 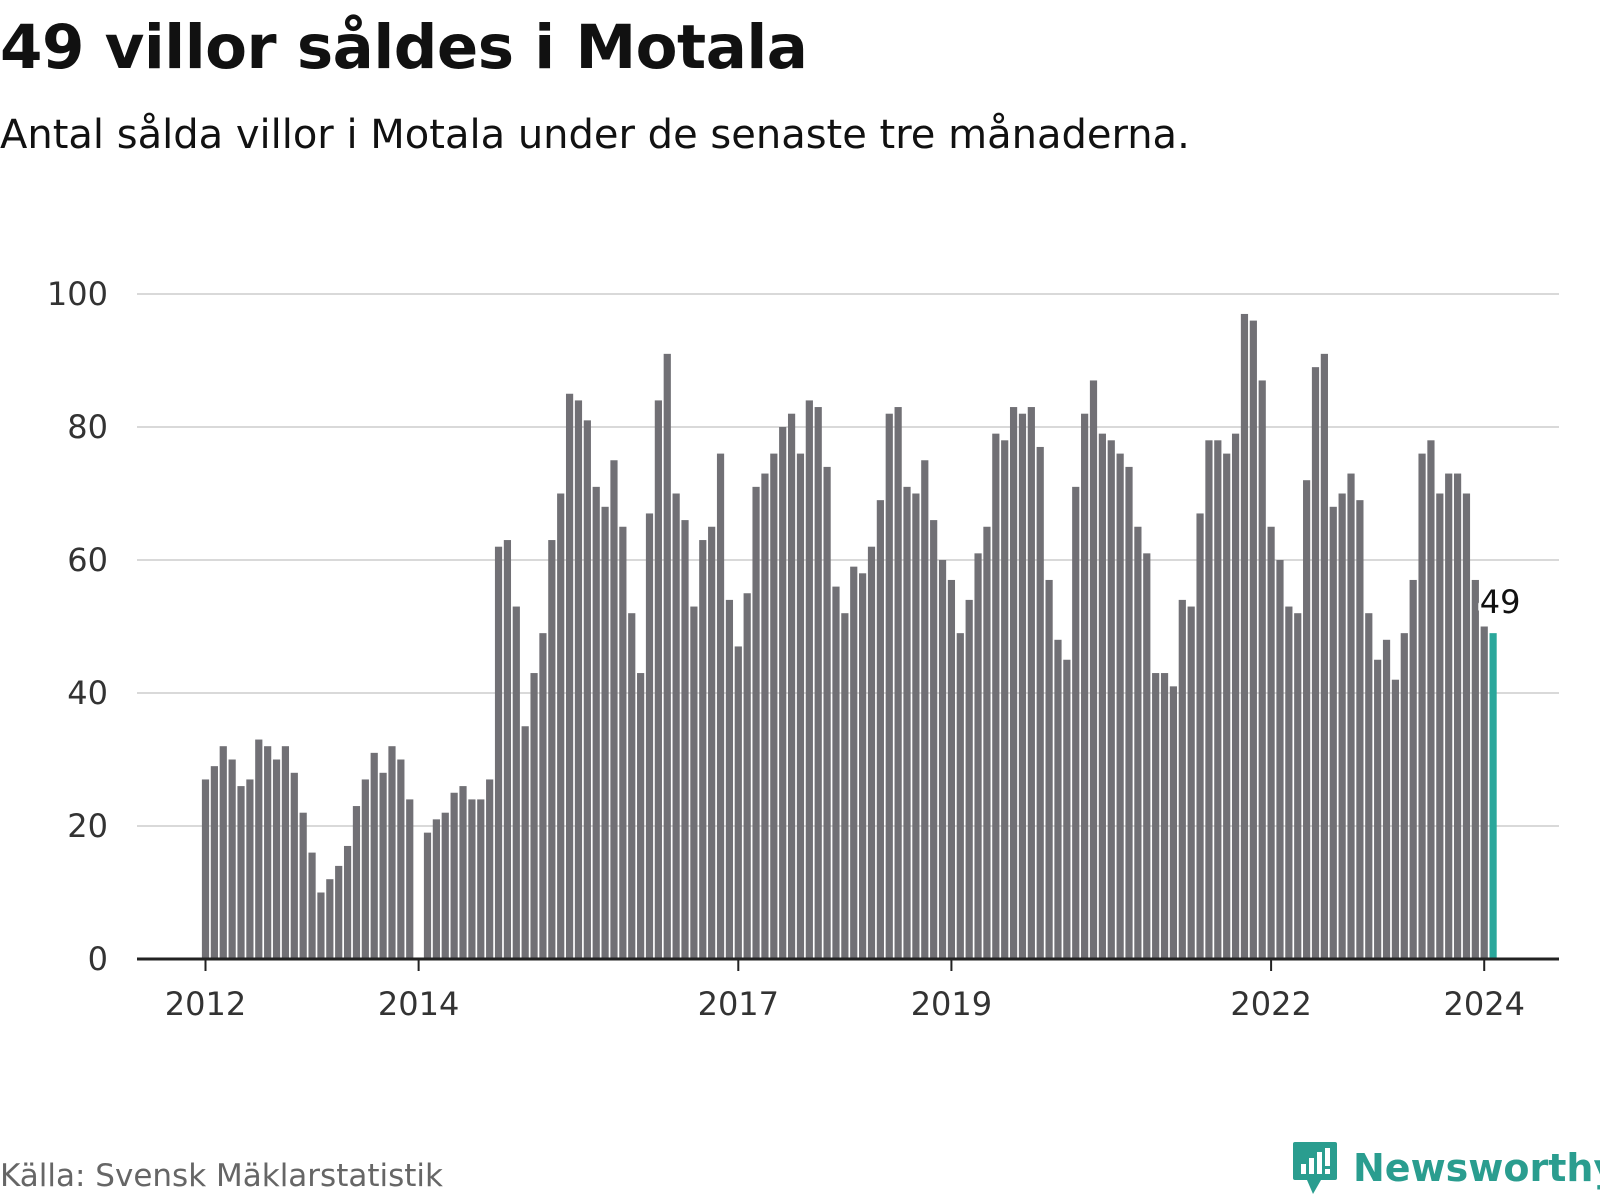 What do you see at coordinates (87, 427) in the screenshot?
I see `y-tick-label: 80` at bounding box center [87, 427].